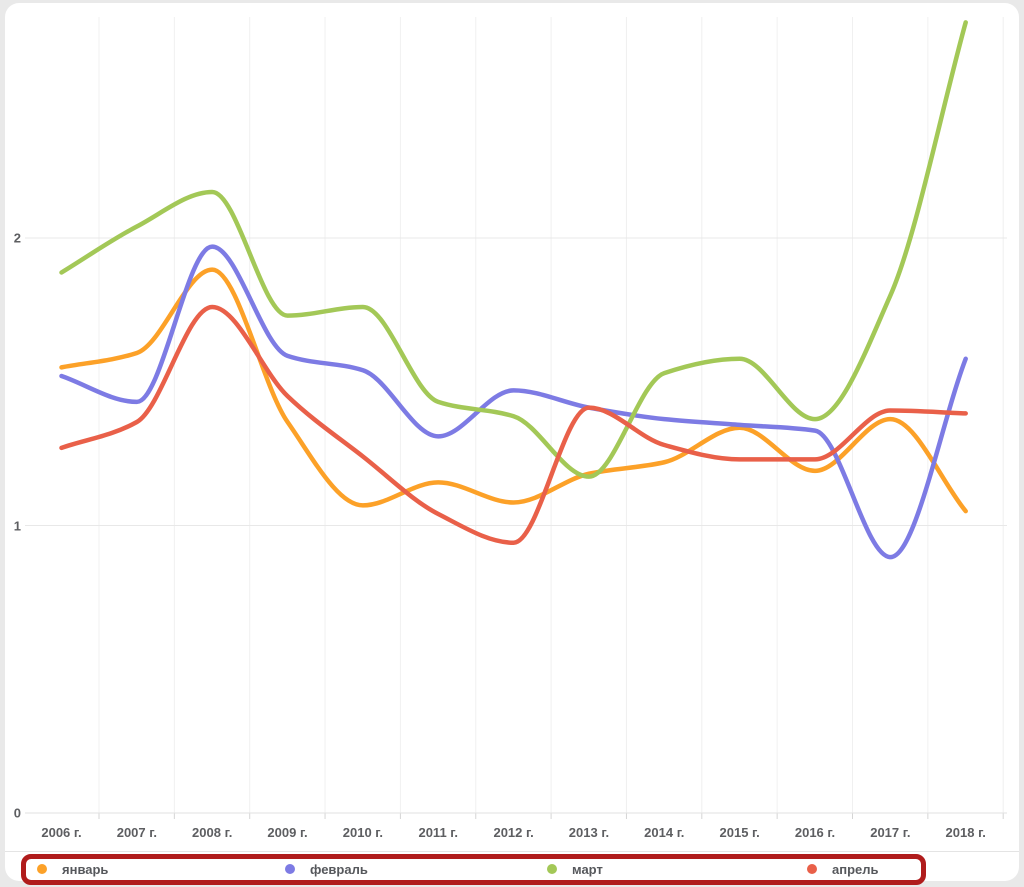 This screenshot has height=887, width=1024. Describe the element at coordinates (61, 832) in the screenshot. I see `x-axis-label: 2006 г.` at that location.